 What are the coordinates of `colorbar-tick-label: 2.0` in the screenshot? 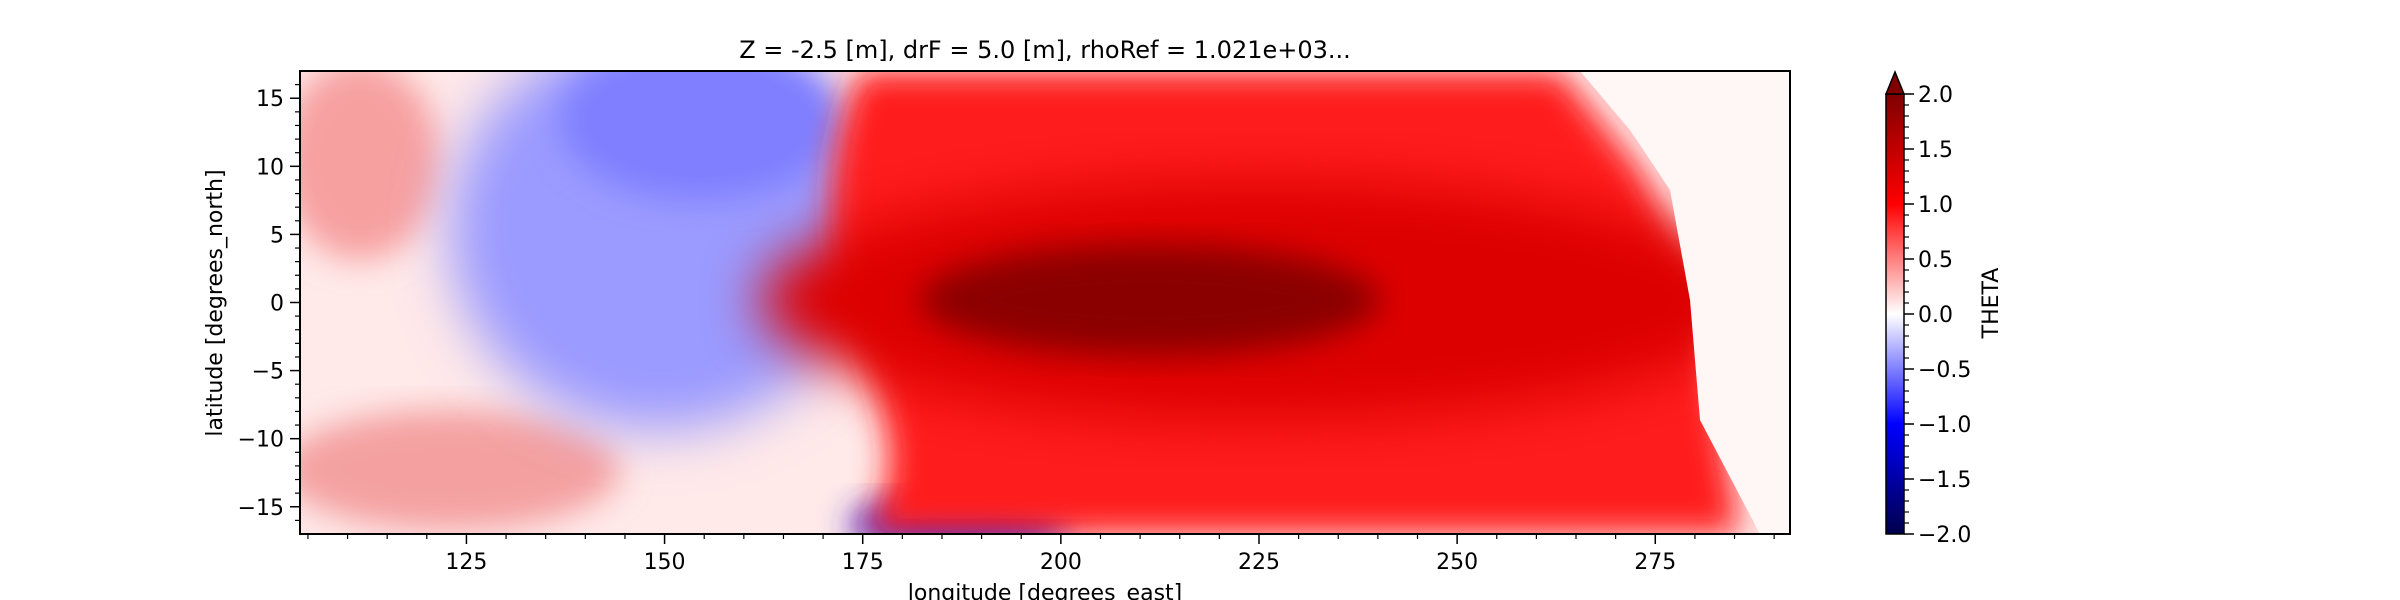 It's located at (1935, 95).